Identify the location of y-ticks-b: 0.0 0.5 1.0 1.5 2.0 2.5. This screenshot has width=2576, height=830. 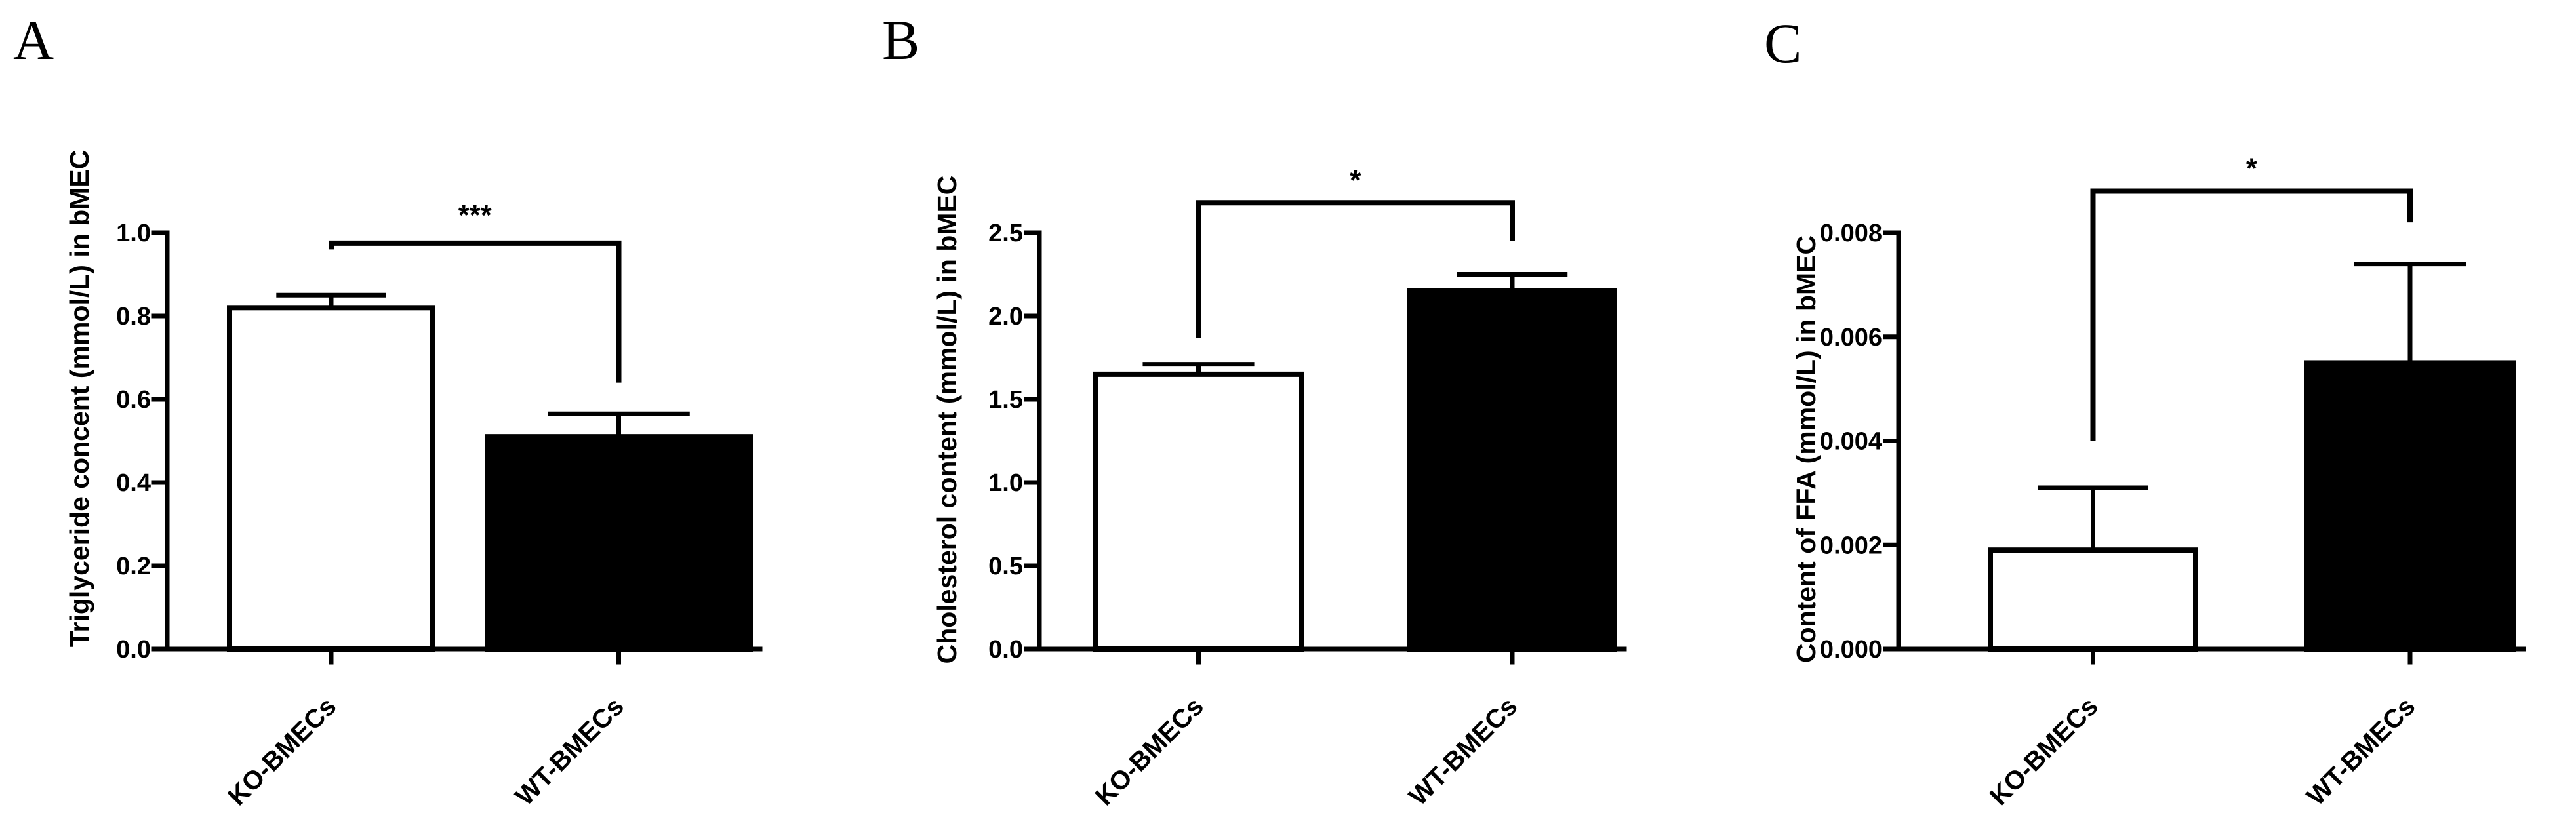
(1015, 442).